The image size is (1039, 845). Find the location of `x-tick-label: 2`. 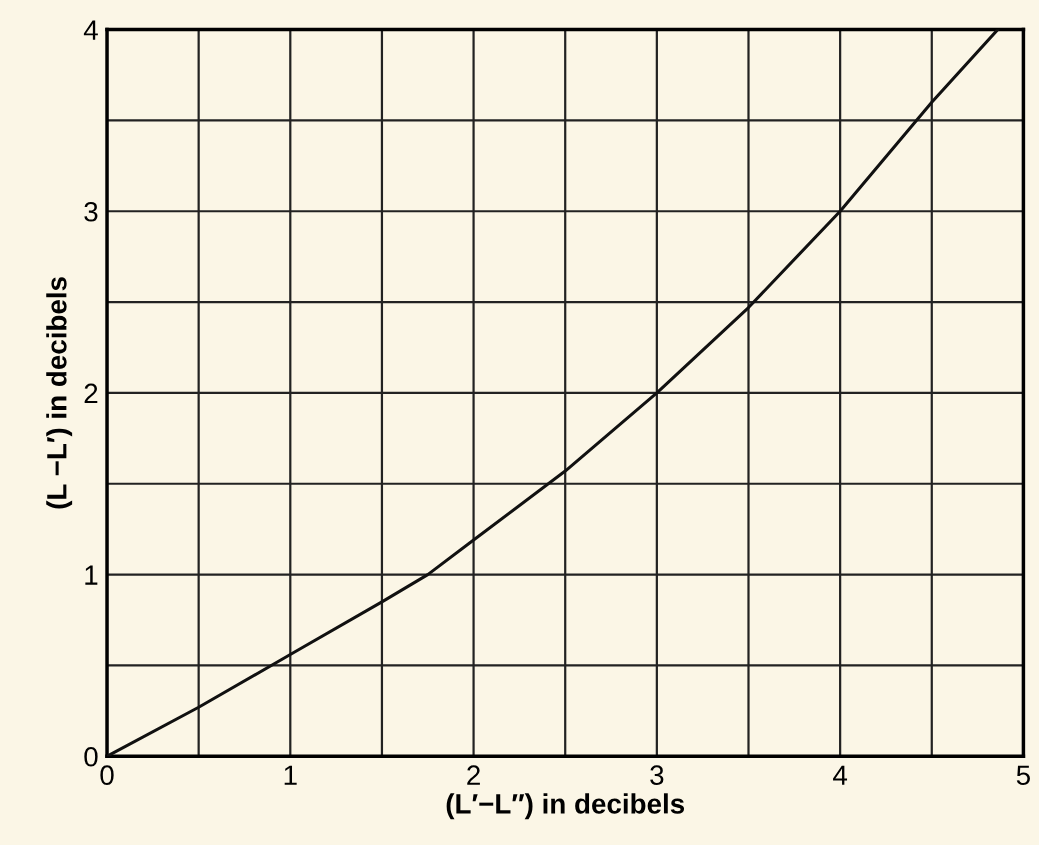

x-tick-label: 2 is located at coordinates (473, 775).